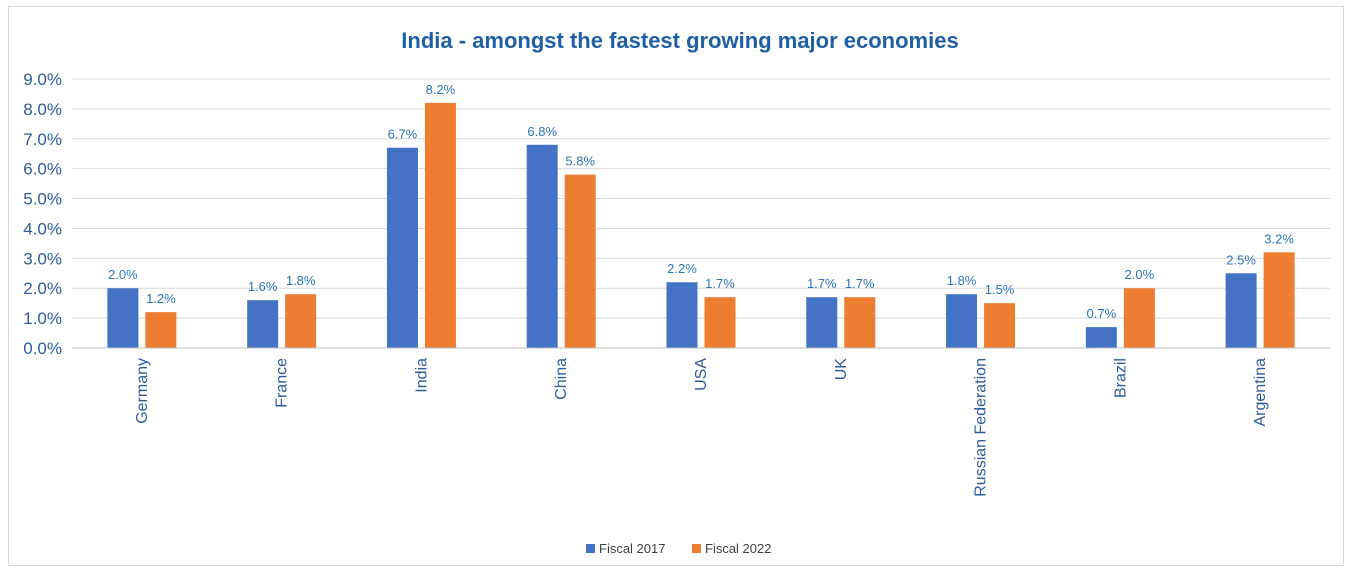  What do you see at coordinates (1102, 313) in the screenshot?
I see `data-label: 0.7%` at bounding box center [1102, 313].